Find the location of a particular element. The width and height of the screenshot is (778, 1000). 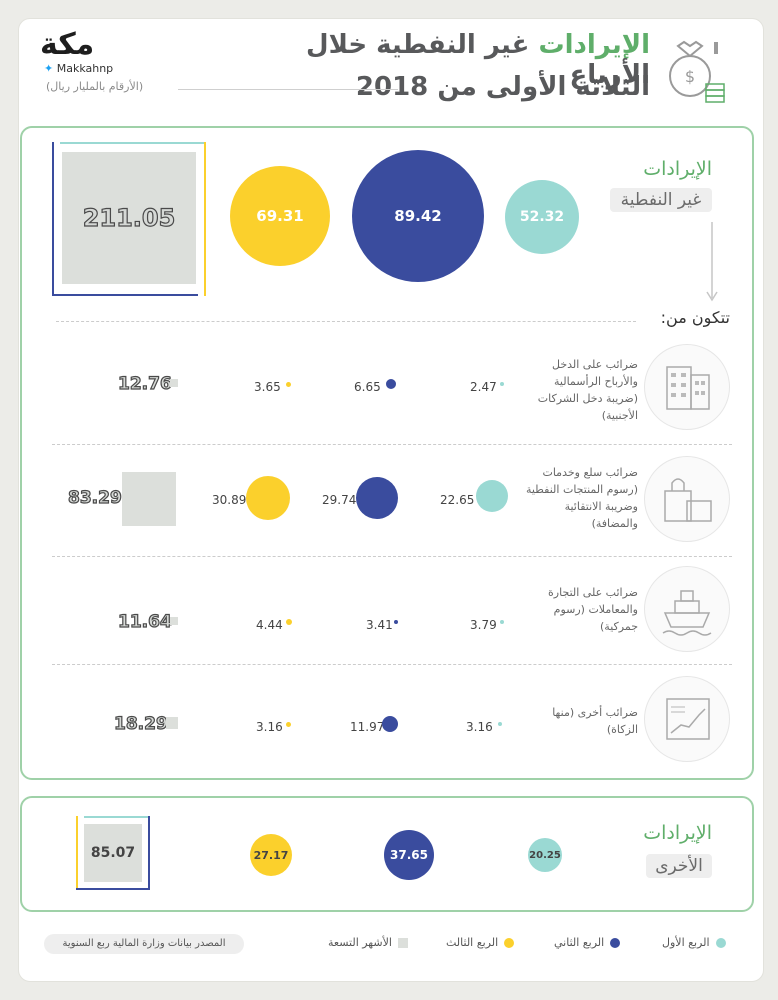

q2-circle: 37.65 is located at coordinates (409, 855).